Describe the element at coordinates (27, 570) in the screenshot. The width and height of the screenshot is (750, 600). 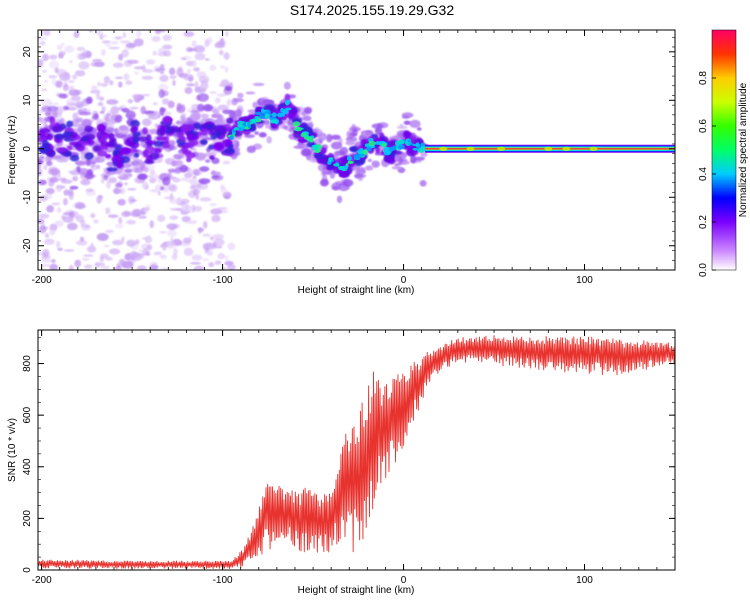
I see `snr-ytick-label: 0` at that location.